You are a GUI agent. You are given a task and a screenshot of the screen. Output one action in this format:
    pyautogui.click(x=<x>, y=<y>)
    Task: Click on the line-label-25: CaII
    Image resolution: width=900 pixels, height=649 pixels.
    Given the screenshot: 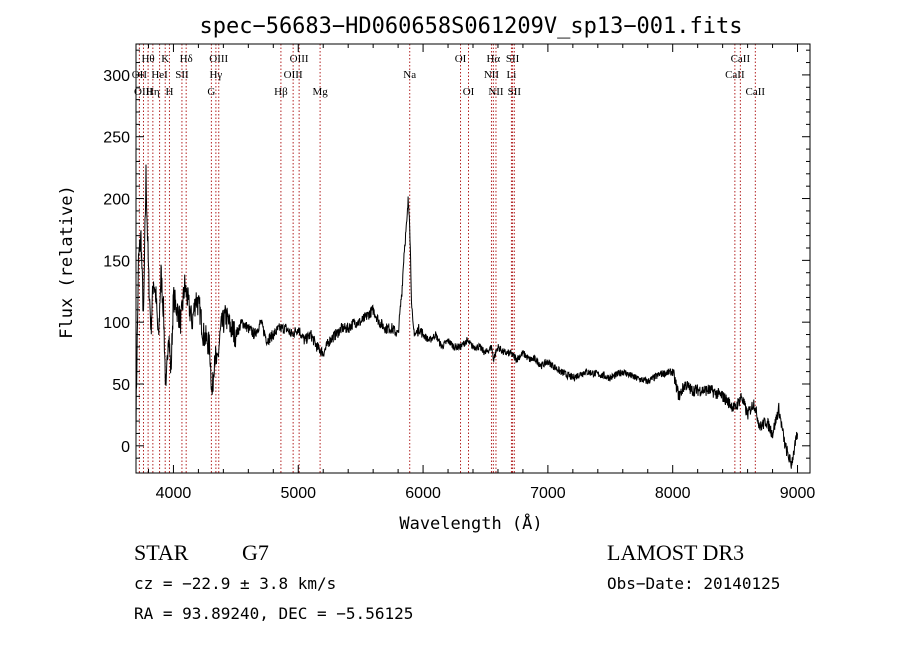 What is the action you would take?
    pyautogui.click(x=741, y=59)
    